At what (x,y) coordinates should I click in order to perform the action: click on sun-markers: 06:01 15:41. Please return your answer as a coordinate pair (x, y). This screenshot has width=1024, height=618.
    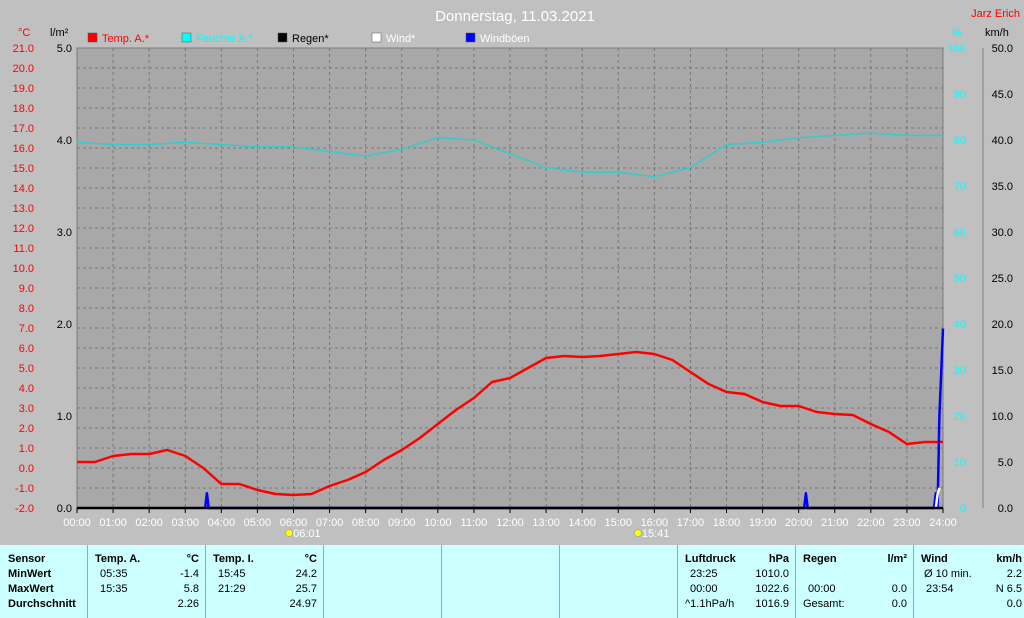
    Looking at the image, I should click on (477, 534).